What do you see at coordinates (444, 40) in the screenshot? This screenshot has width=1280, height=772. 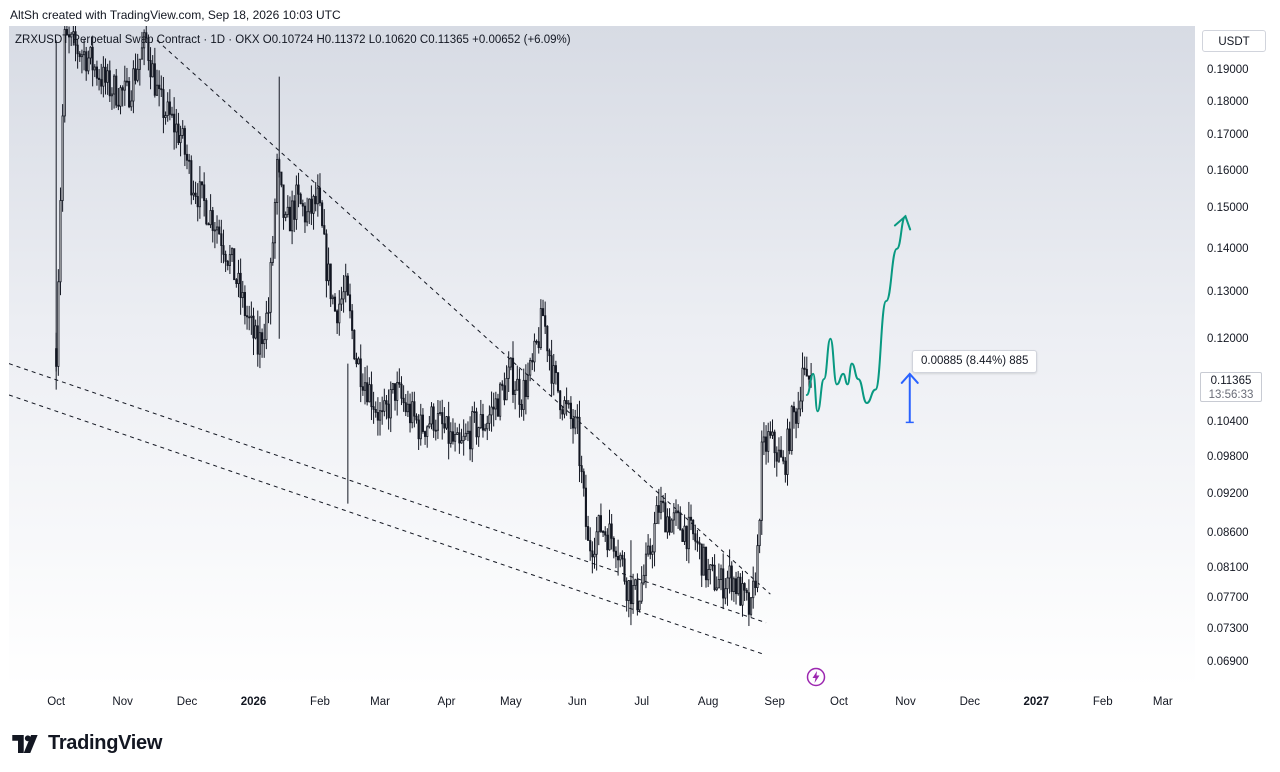 I see `legend-close: C0.11365` at bounding box center [444, 40].